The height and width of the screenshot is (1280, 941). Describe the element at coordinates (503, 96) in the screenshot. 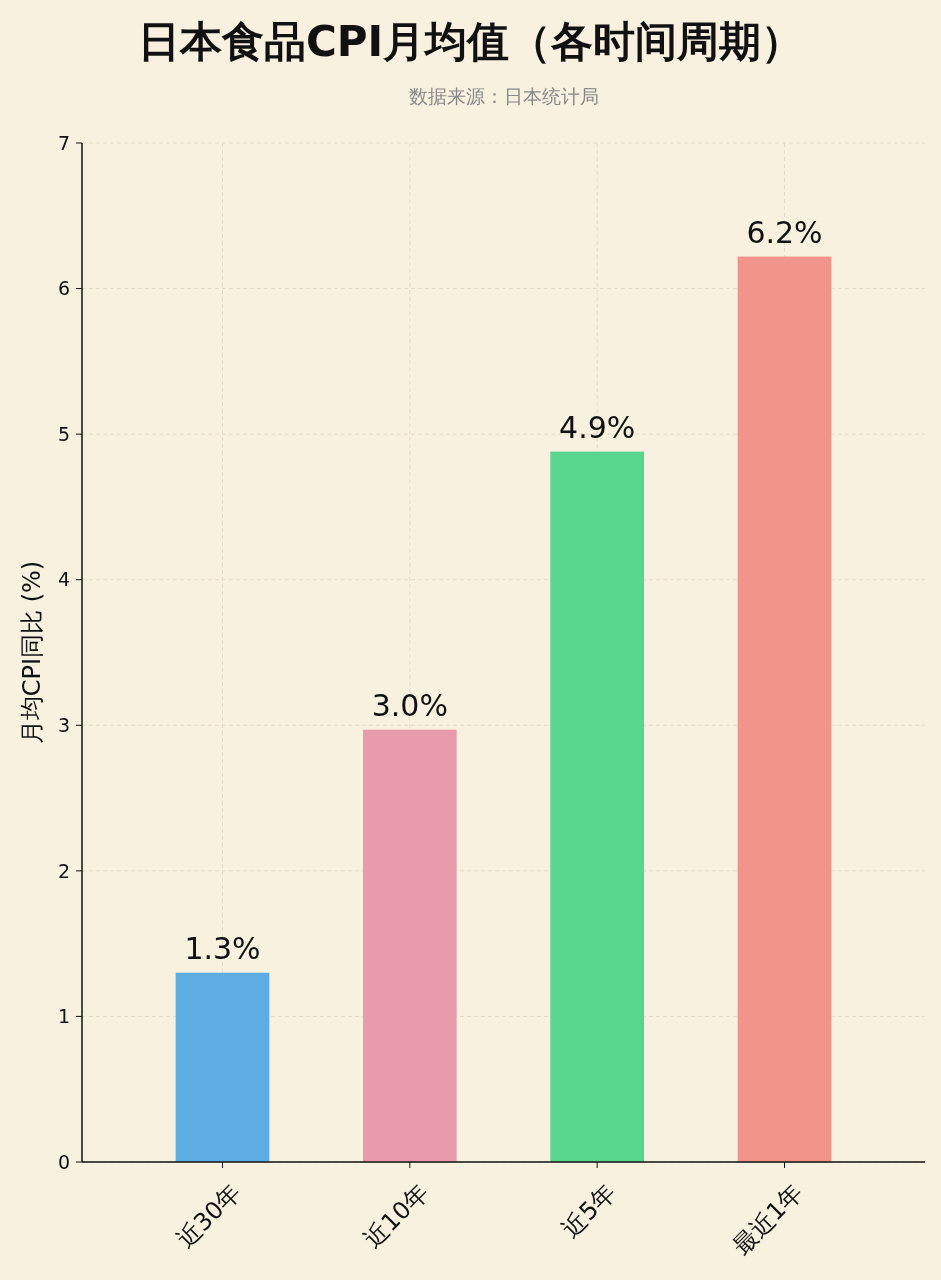

I see `chart-subtitle: 数据来源：日本统计局` at that location.